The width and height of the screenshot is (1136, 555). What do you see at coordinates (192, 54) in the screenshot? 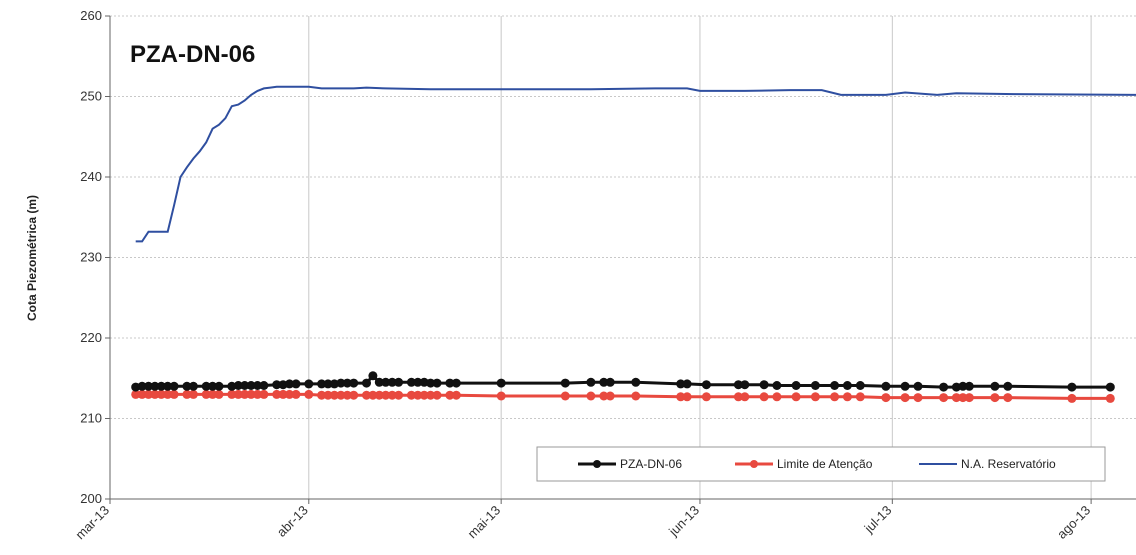
I see `chart-title: PZA-DN-06` at bounding box center [192, 54].